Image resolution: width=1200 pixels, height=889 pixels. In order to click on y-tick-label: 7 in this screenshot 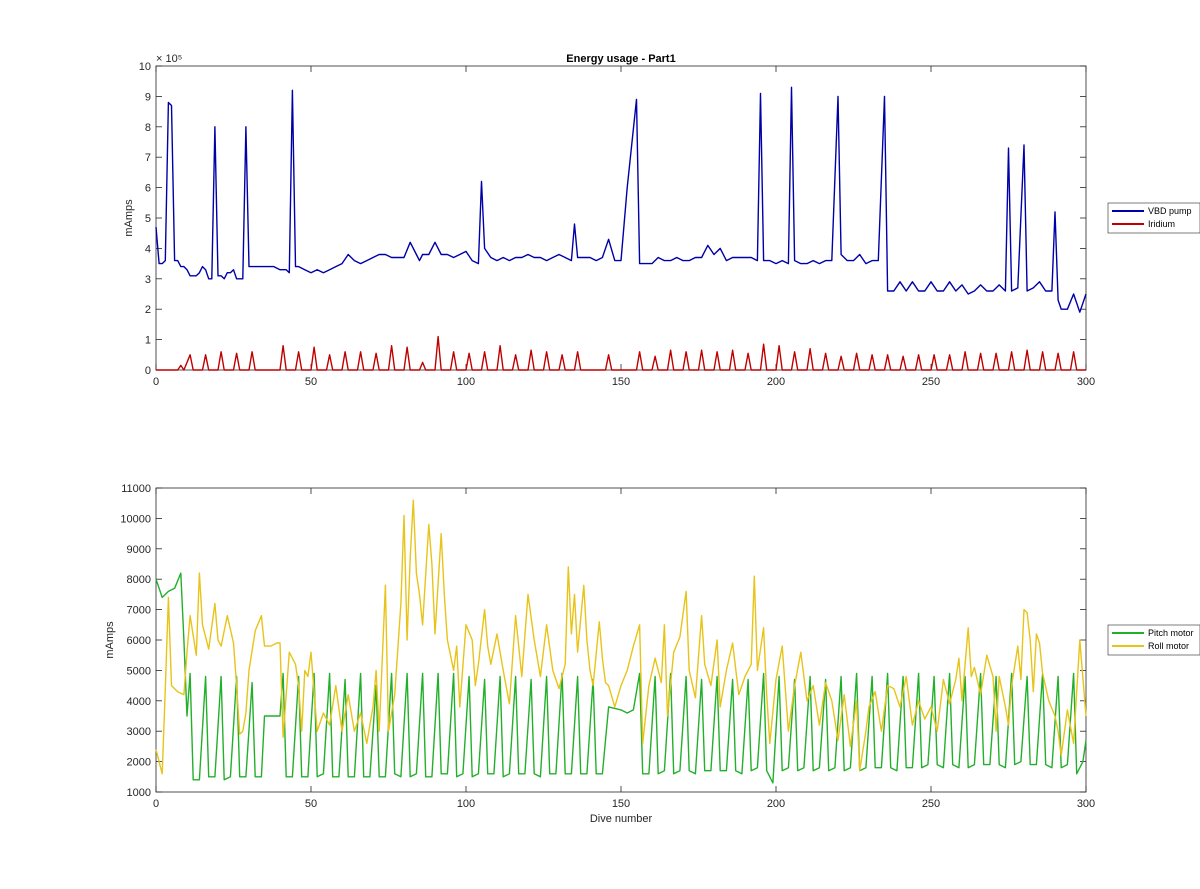, I will do `click(148, 158)`.